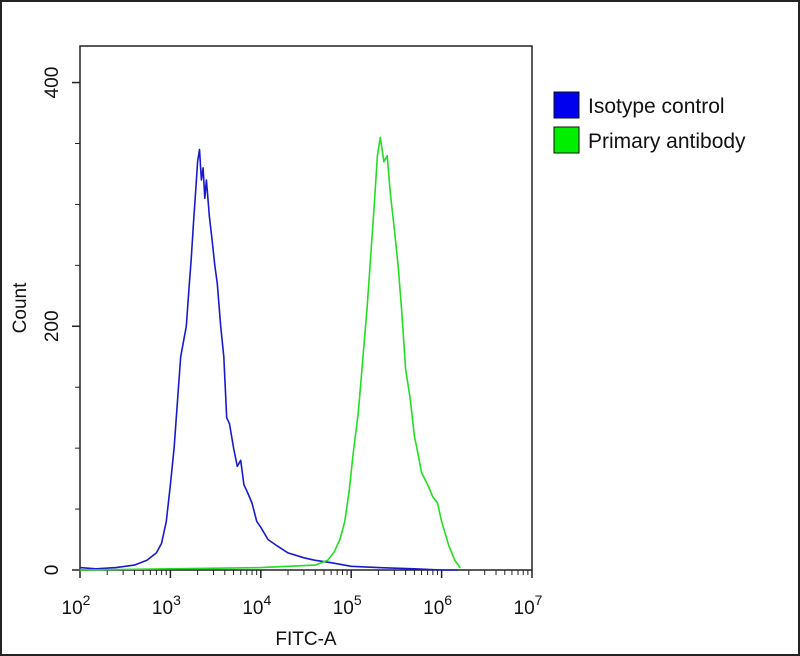  What do you see at coordinates (437, 605) in the screenshot?
I see `x-tick-label: 10⁶` at bounding box center [437, 605].